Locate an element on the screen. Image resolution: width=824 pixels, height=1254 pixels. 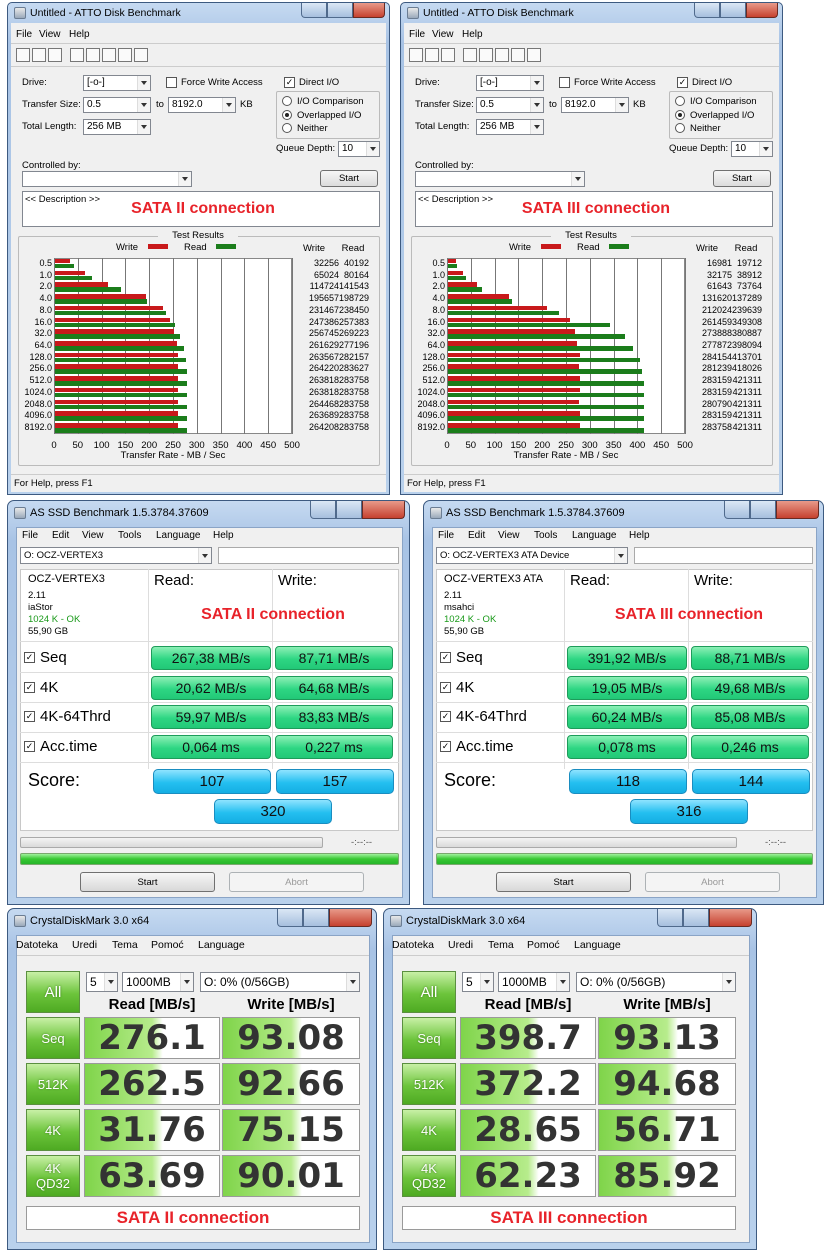
test-button: 512K is located at coordinates (53, 1084).